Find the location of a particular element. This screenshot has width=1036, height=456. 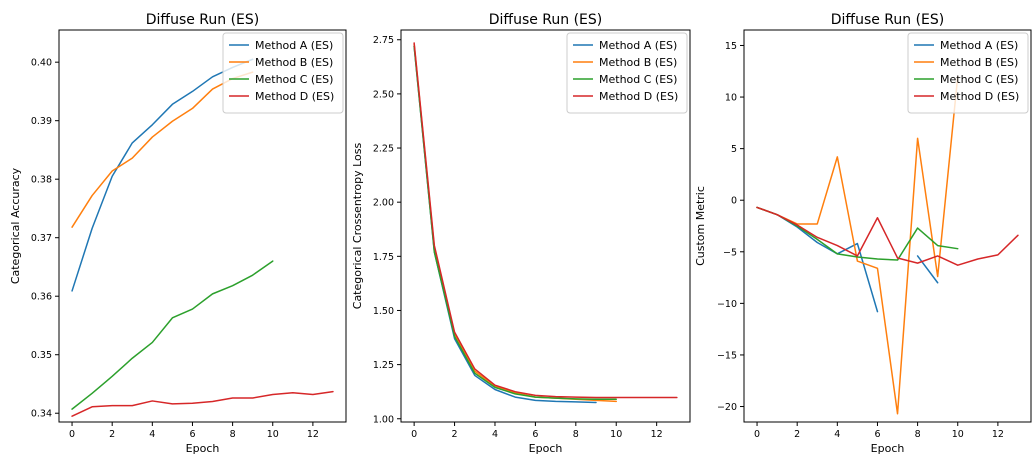

y-tick-label: 1.25 is located at coordinates (383, 365).